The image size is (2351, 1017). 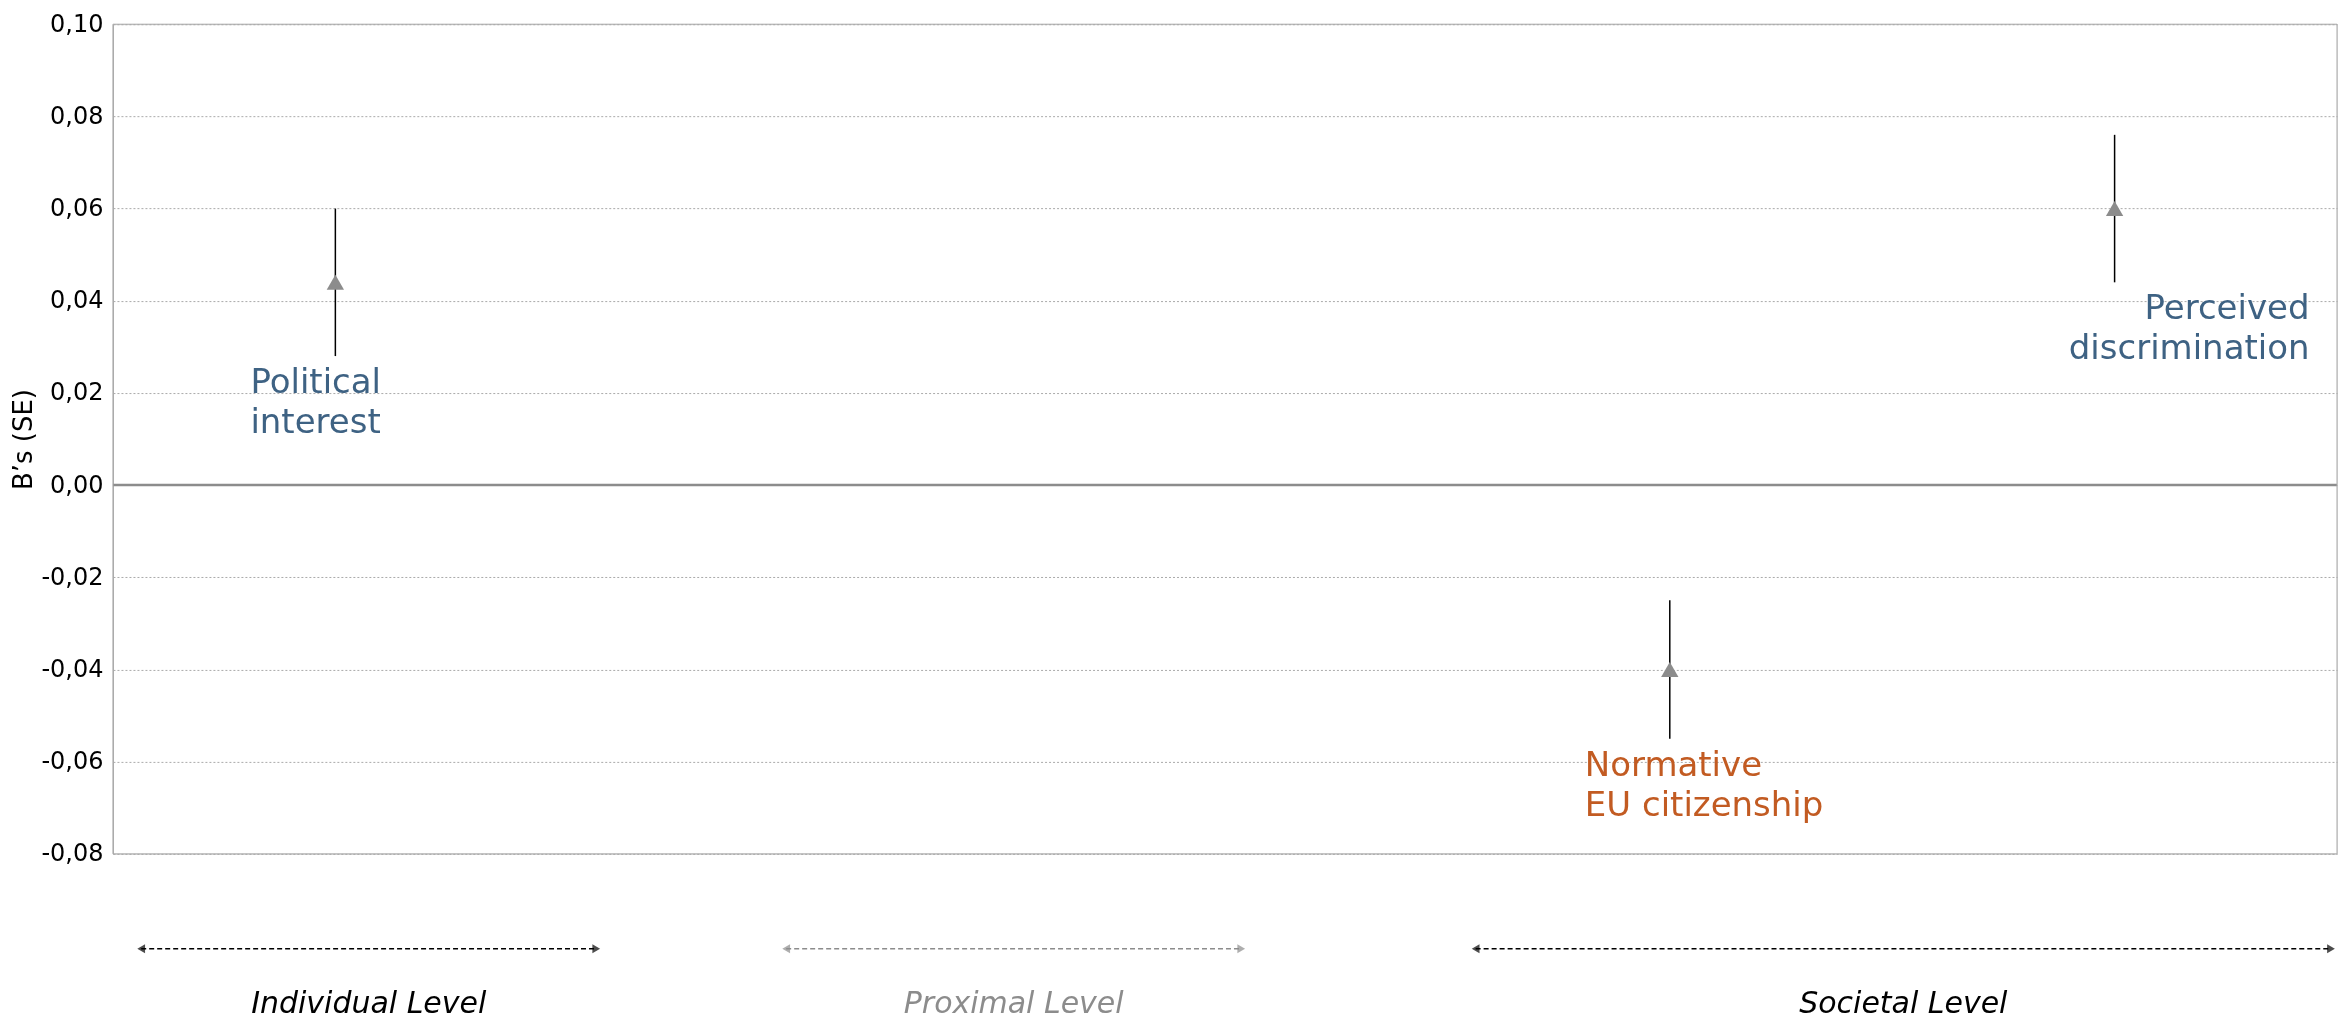 I want to click on y-tick-label: -0,02, so click(x=72, y=576).